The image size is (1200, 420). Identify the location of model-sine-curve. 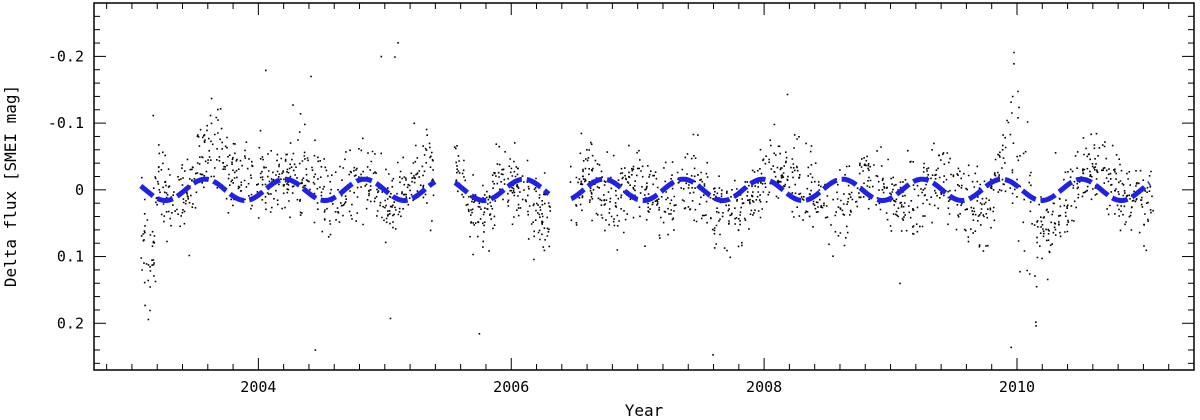
(645, 189).